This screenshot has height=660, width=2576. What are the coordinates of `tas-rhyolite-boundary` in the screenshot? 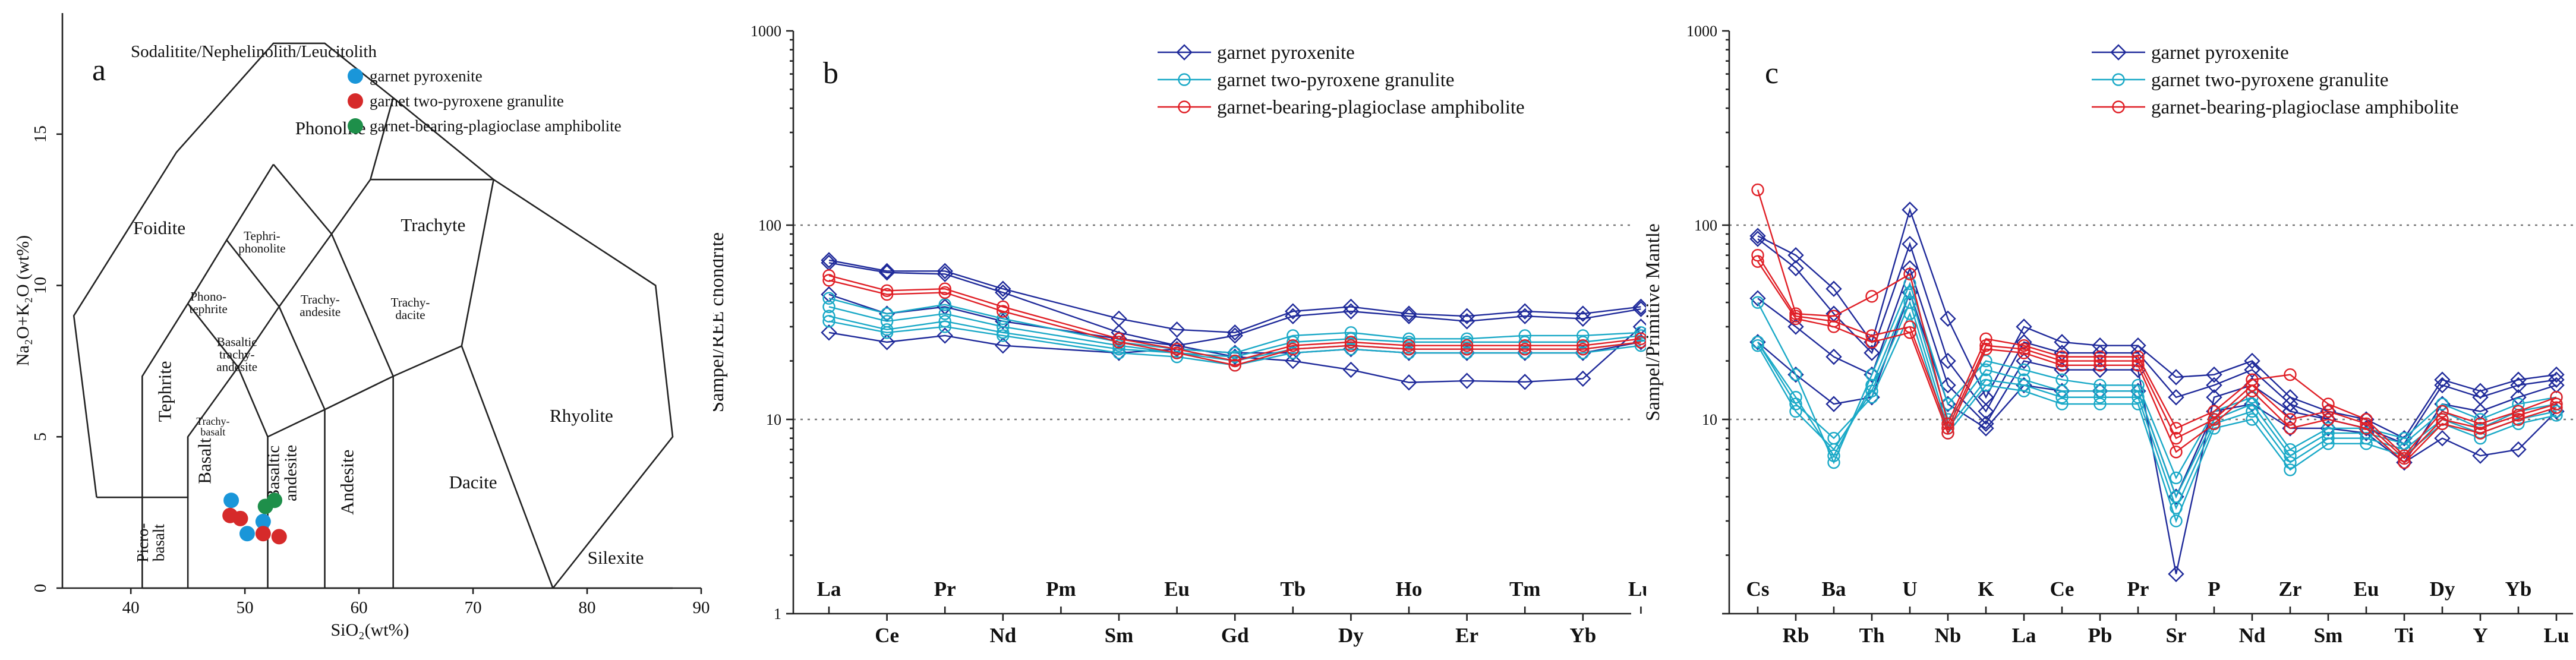 It's located at (584, 384).